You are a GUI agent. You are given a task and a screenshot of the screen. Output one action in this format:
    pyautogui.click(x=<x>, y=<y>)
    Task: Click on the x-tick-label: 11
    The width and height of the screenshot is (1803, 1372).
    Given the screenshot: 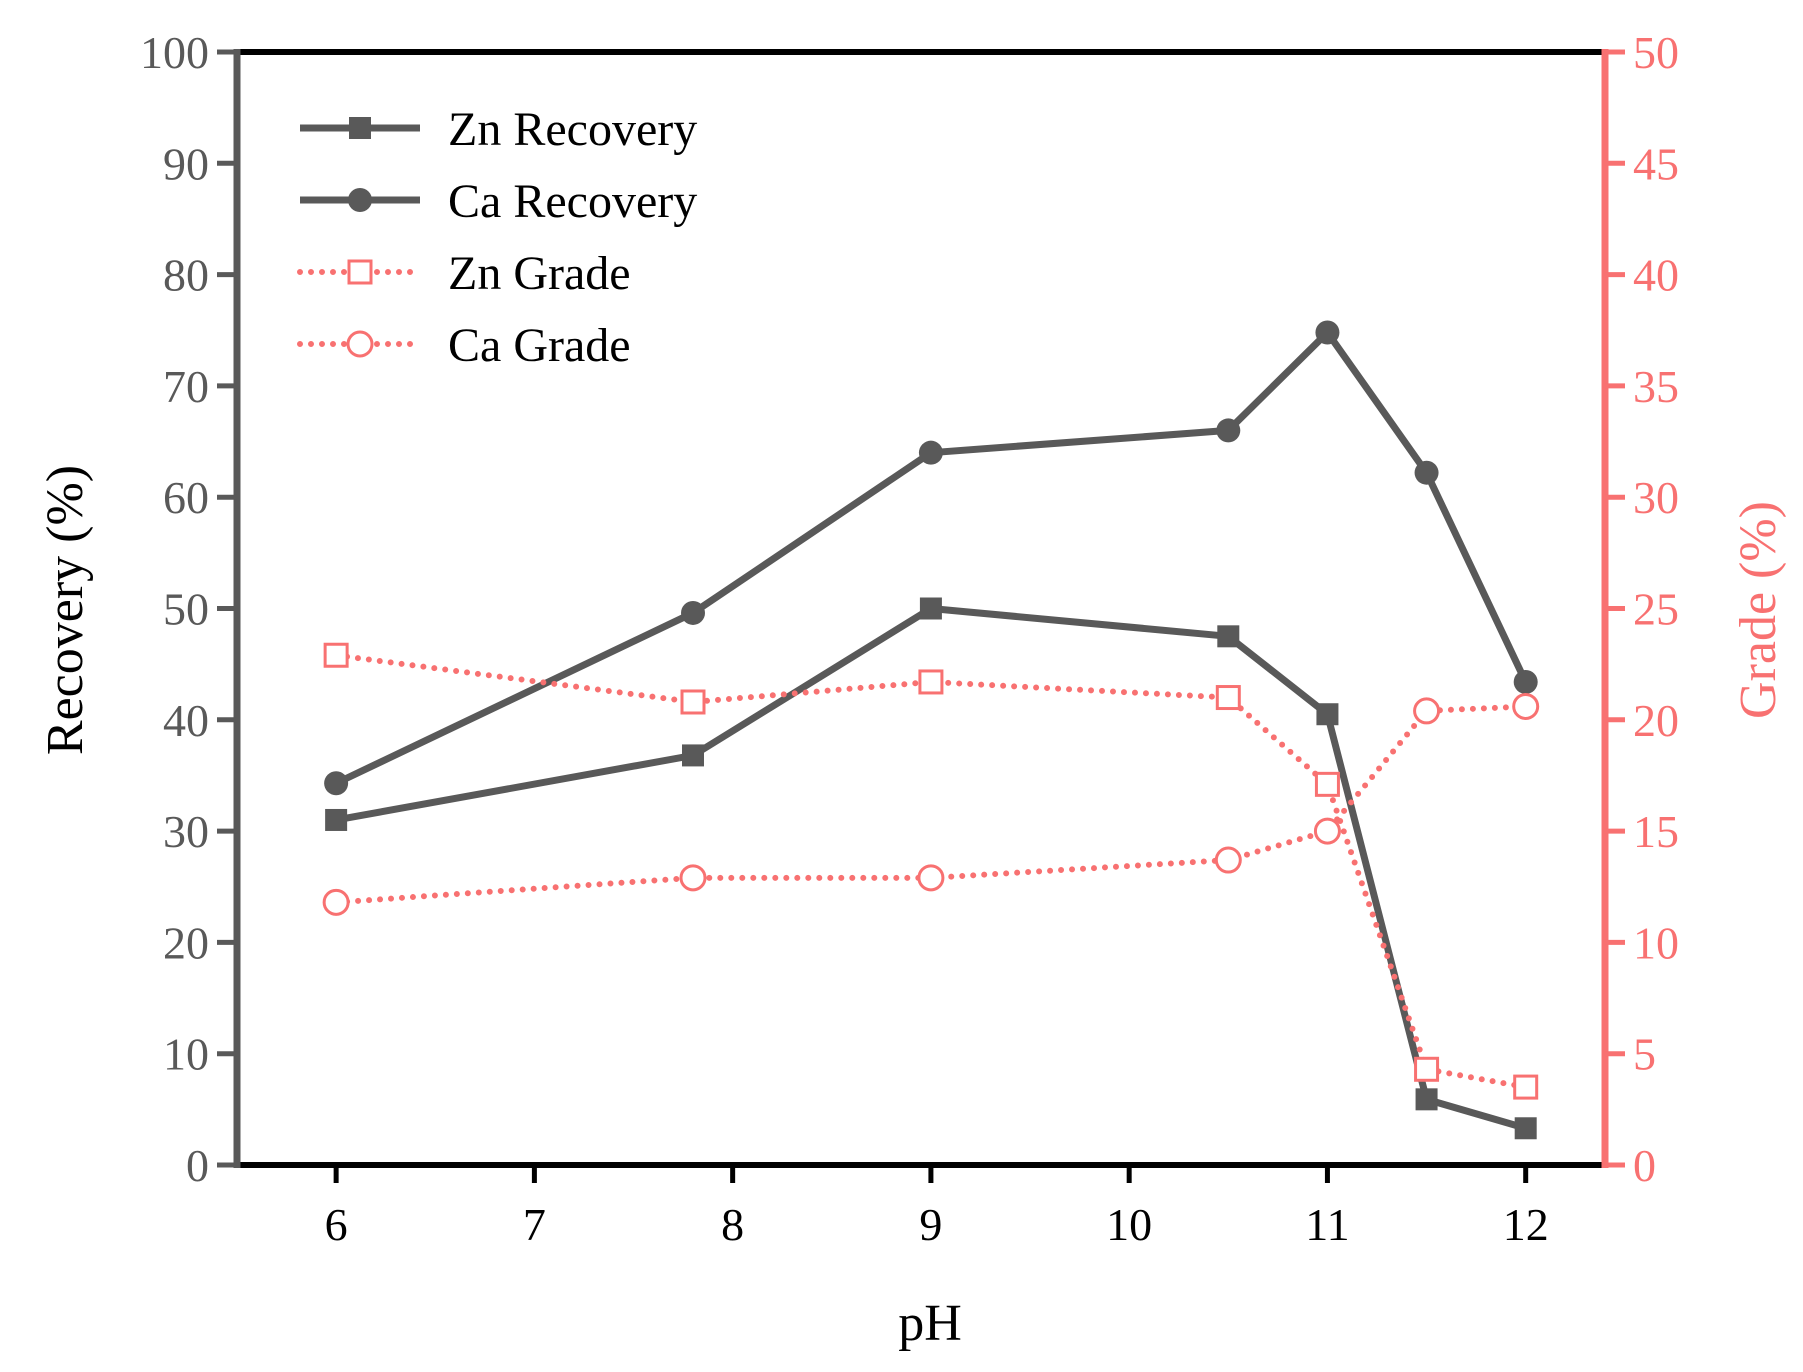 What is the action you would take?
    pyautogui.click(x=1327, y=1224)
    